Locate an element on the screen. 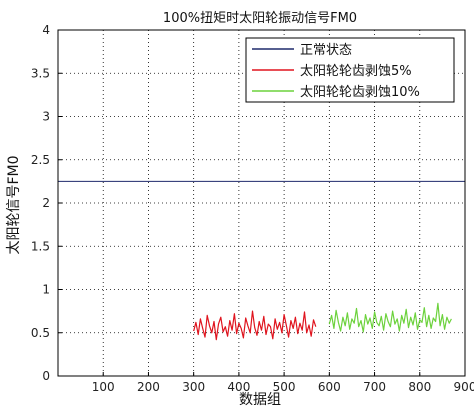 Image resolution: width=474 pixels, height=410 pixels. x-tick-label: 200 is located at coordinates (148, 387).